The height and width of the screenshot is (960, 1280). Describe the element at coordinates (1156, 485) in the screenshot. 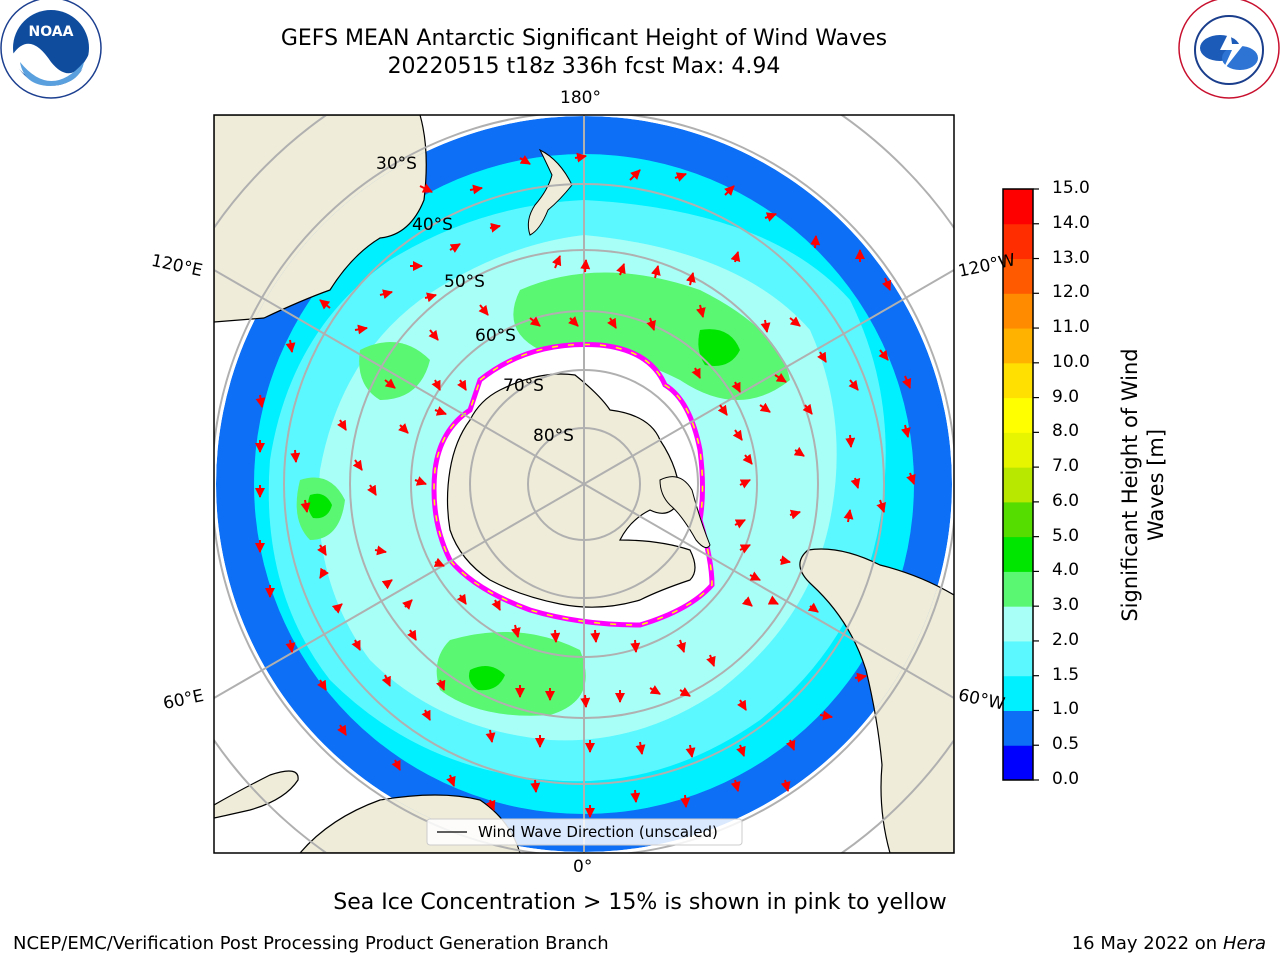

I see `colorbar-label-line2: Waves [m]` at that location.